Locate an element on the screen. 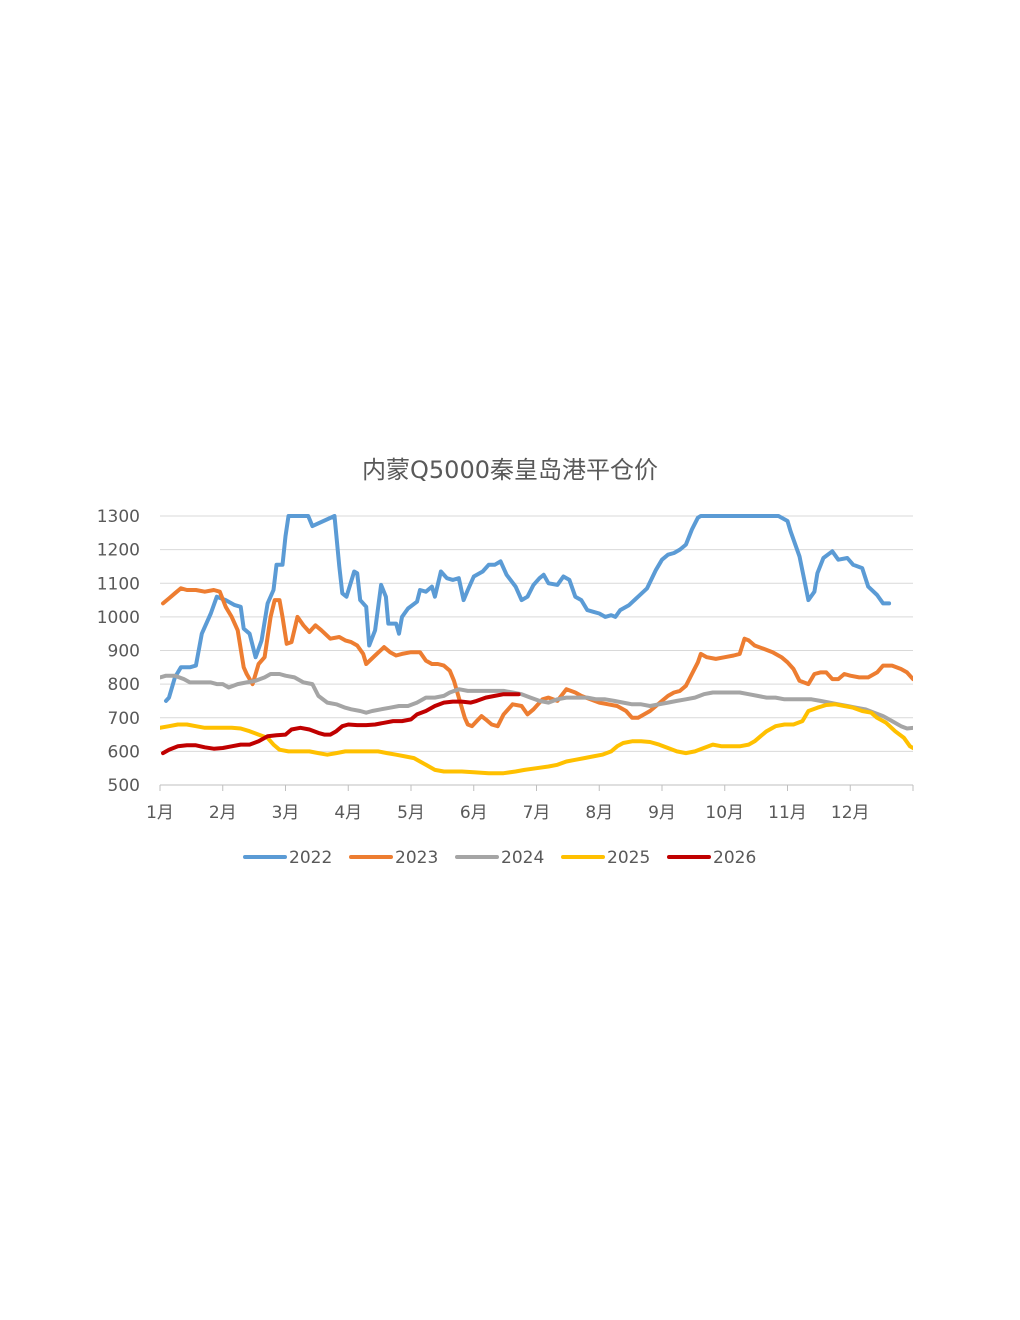  legend-item-2025: 2025 is located at coordinates (605, 858).